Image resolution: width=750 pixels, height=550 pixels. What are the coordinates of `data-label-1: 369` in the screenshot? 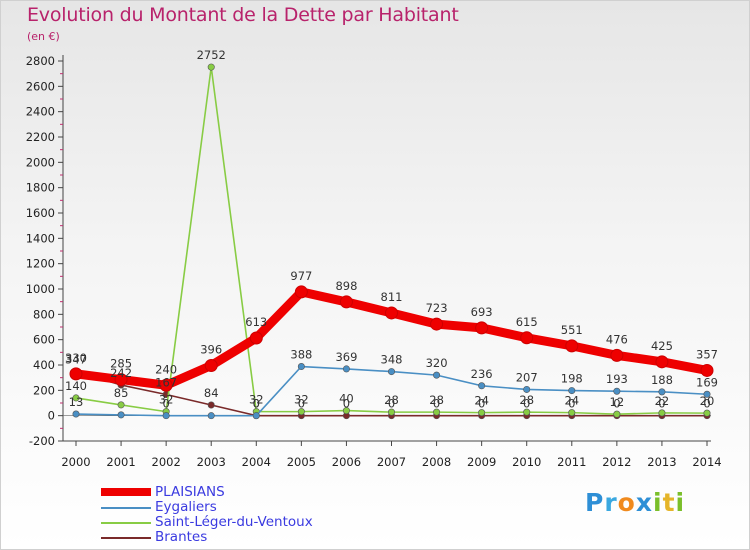 It's located at (346, 357).